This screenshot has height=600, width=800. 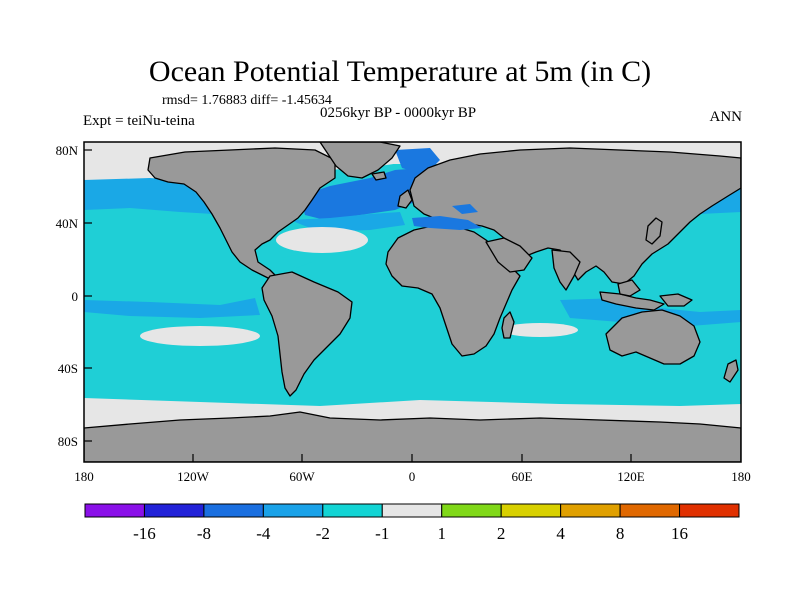 I want to click on lon-ticks, so click(x=412, y=458).